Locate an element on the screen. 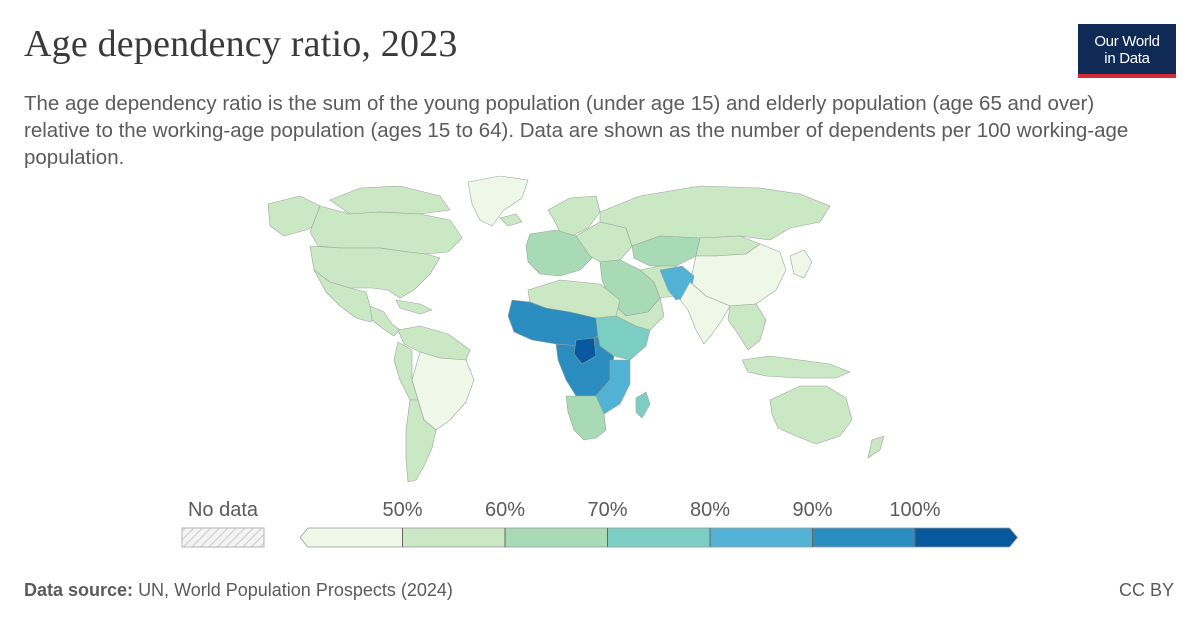 The width and height of the screenshot is (1200, 627). color-scale is located at coordinates (659, 537).